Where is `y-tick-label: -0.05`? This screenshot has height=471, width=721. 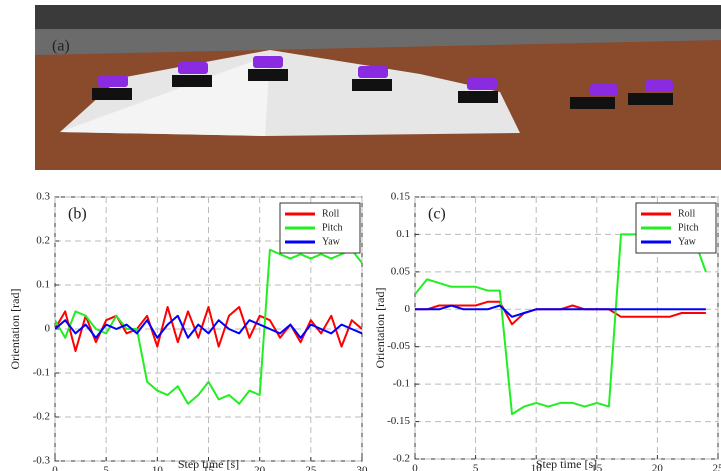 y-tick-label: -0.05 is located at coordinates (398, 346).